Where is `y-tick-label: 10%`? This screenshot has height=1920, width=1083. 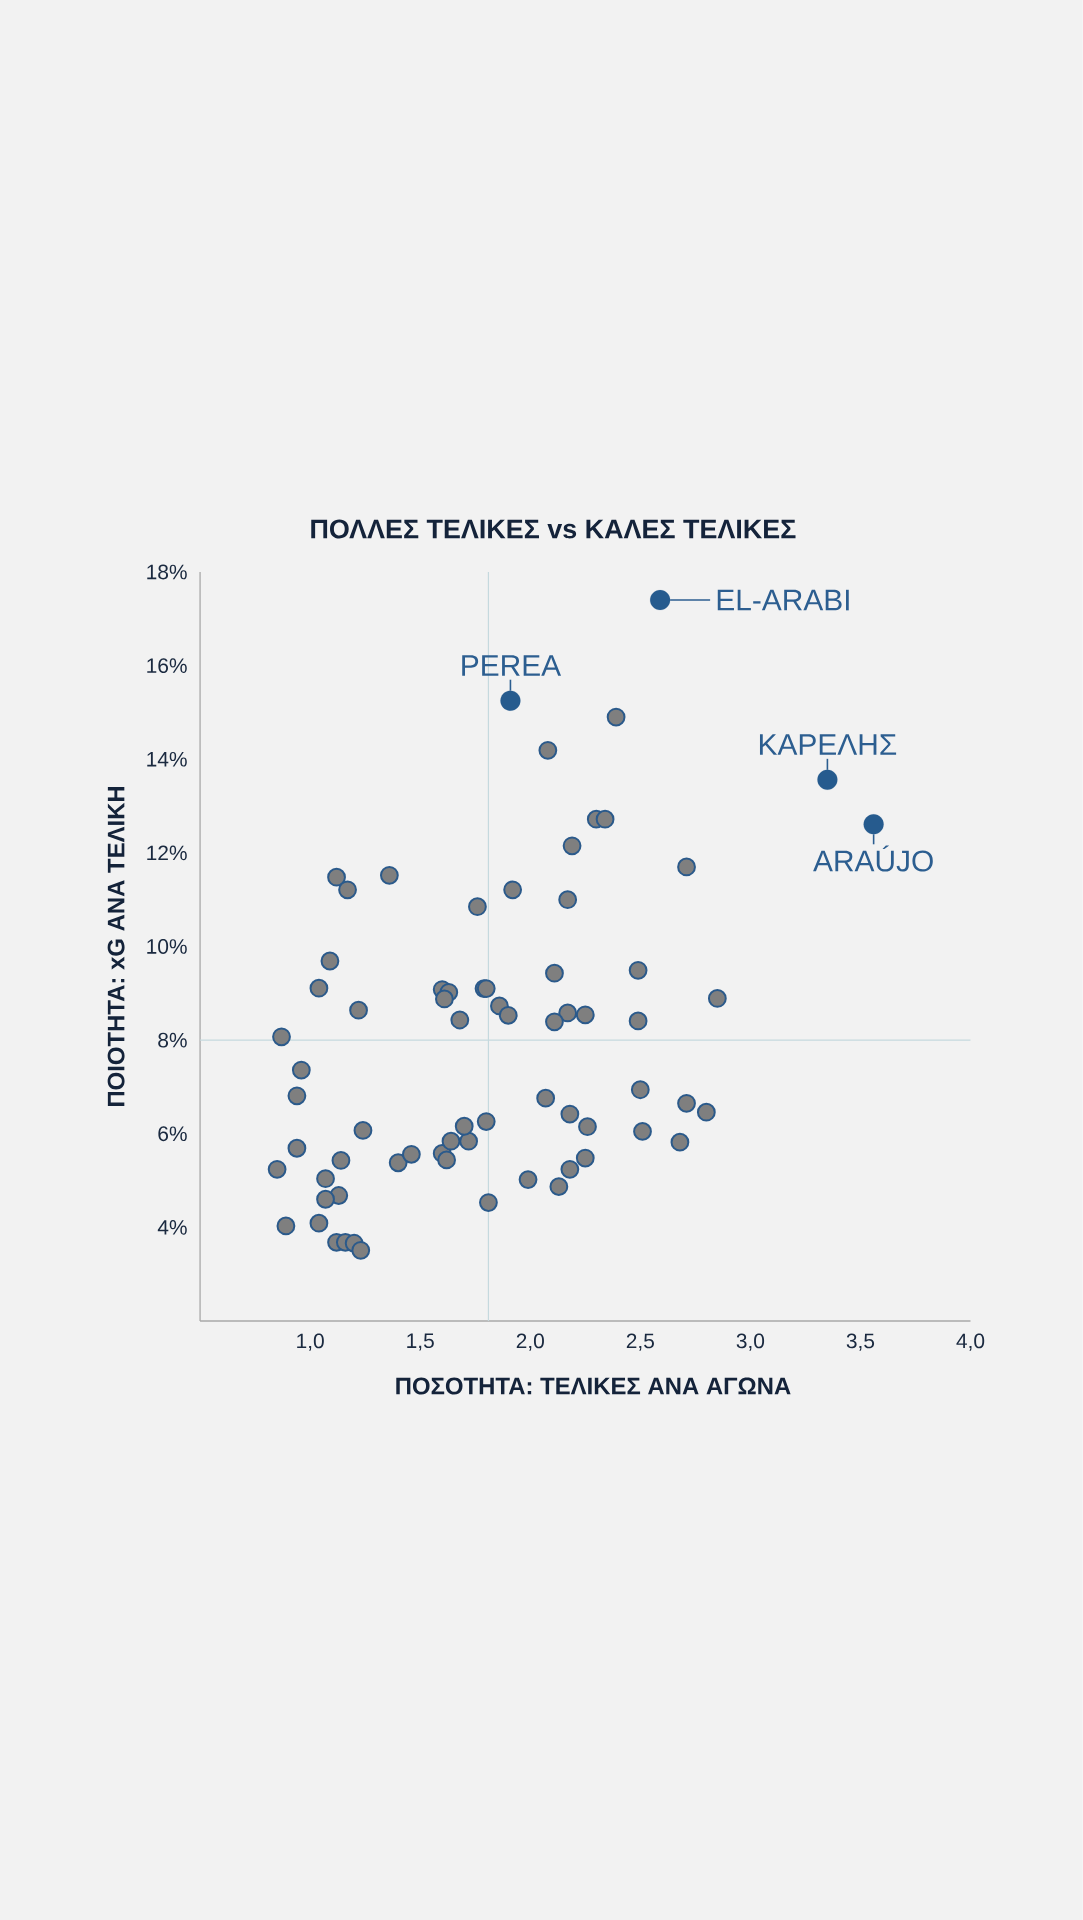 y-tick-label: 10% is located at coordinates (167, 946).